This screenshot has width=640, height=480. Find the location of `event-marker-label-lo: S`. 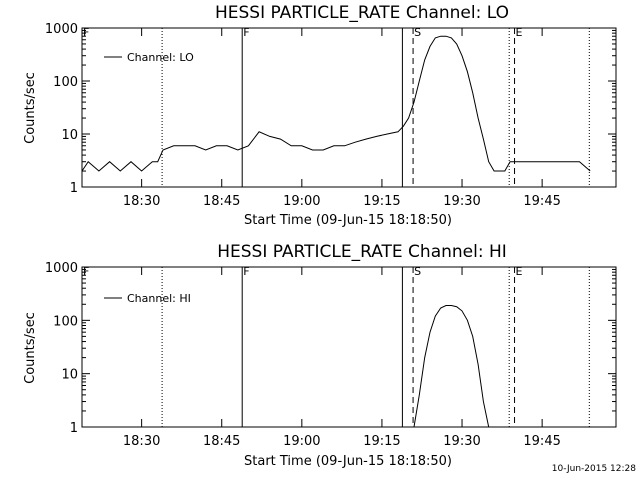

event-marker-label-lo: S is located at coordinates (417, 32).